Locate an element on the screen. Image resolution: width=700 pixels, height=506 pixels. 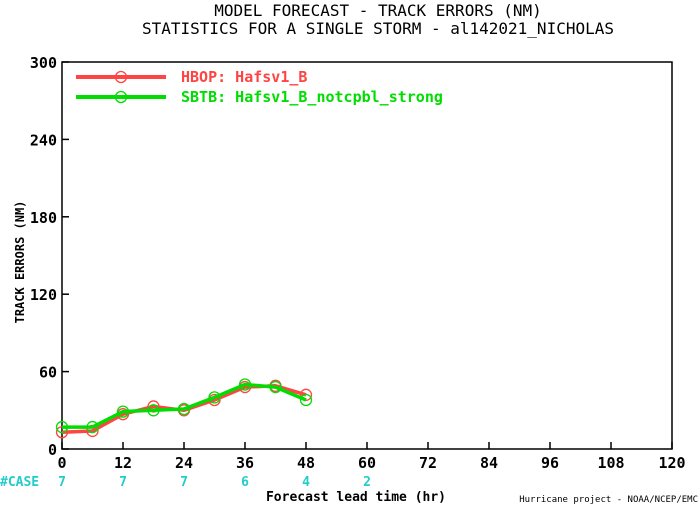
x-tick-label: 36 is located at coordinates (245, 463).